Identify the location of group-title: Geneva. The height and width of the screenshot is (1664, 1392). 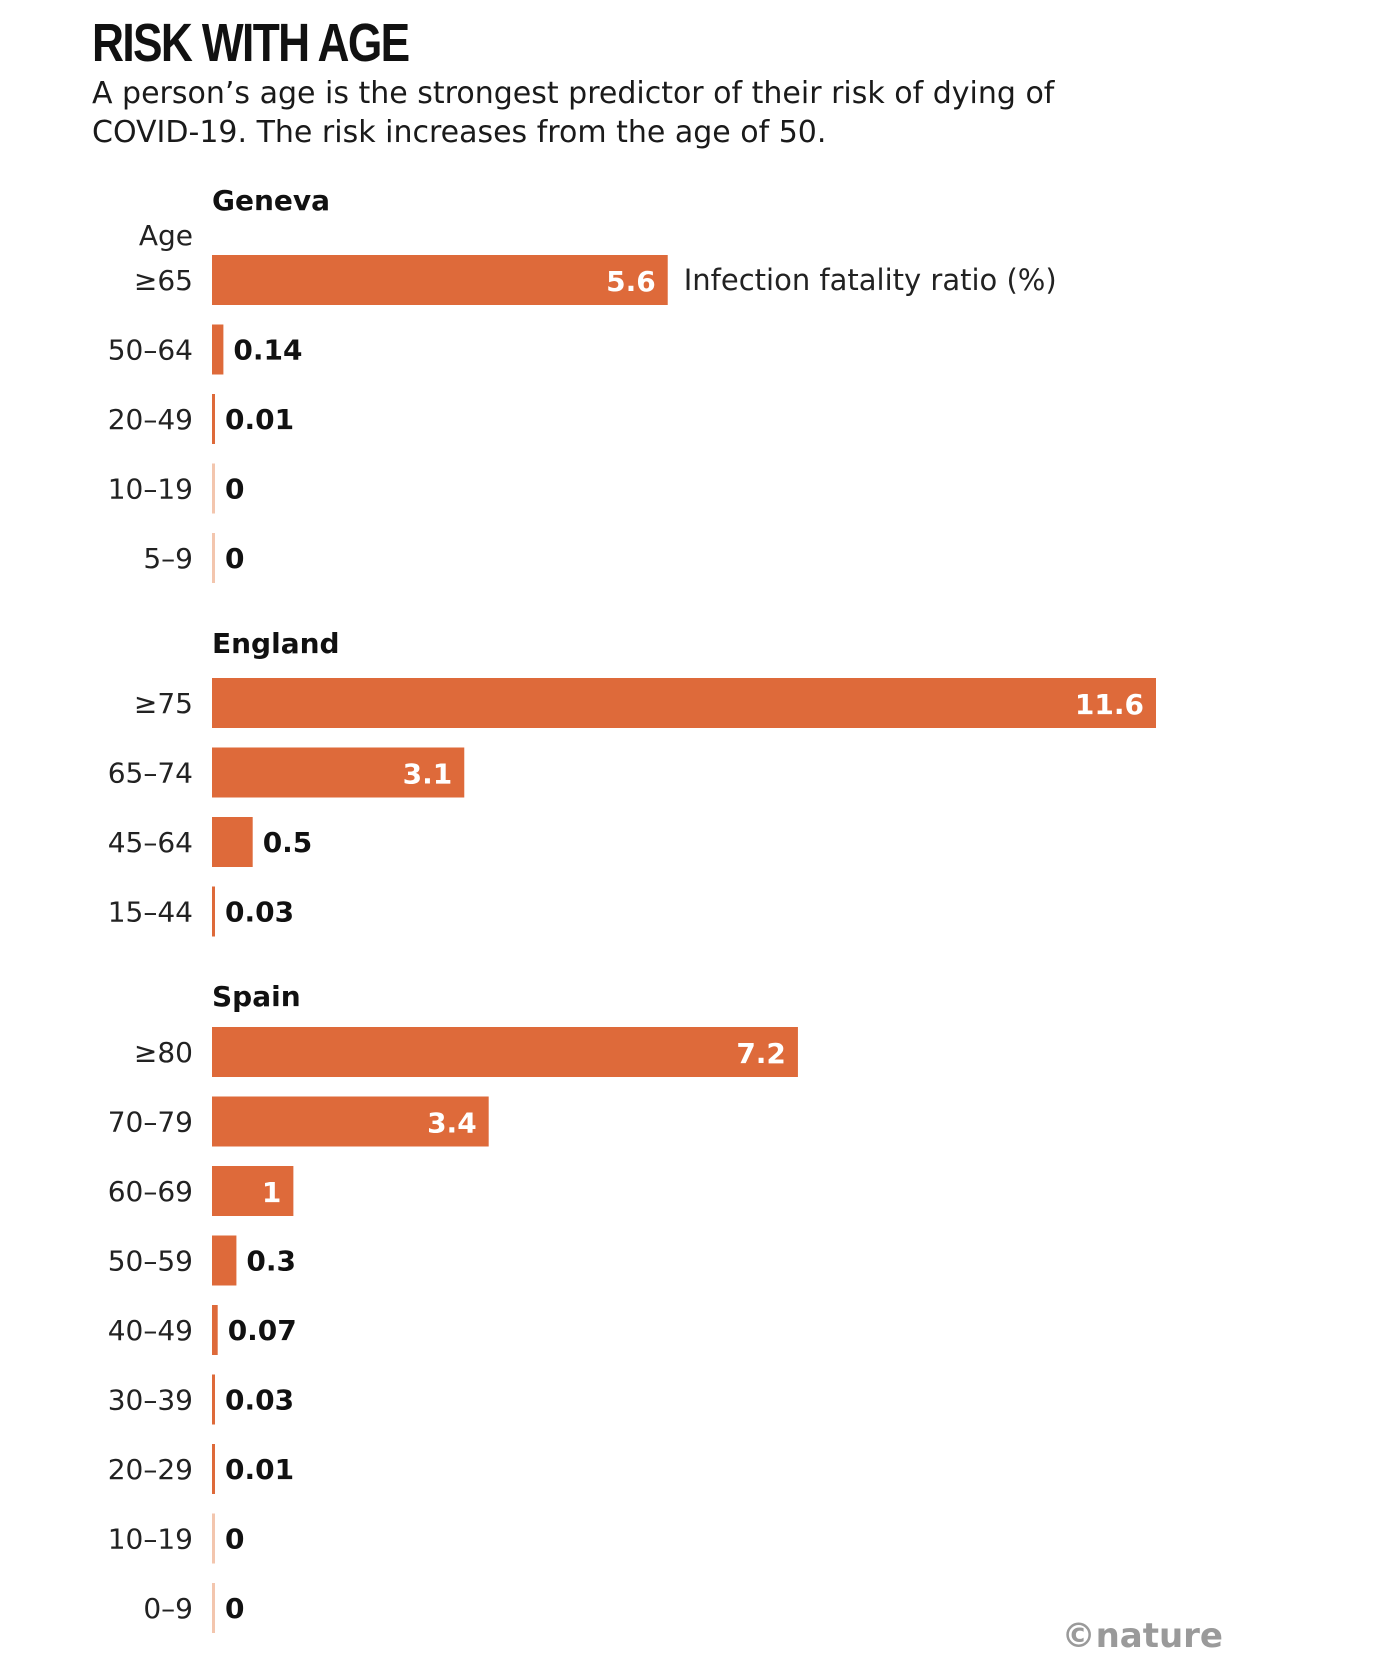
(271, 200).